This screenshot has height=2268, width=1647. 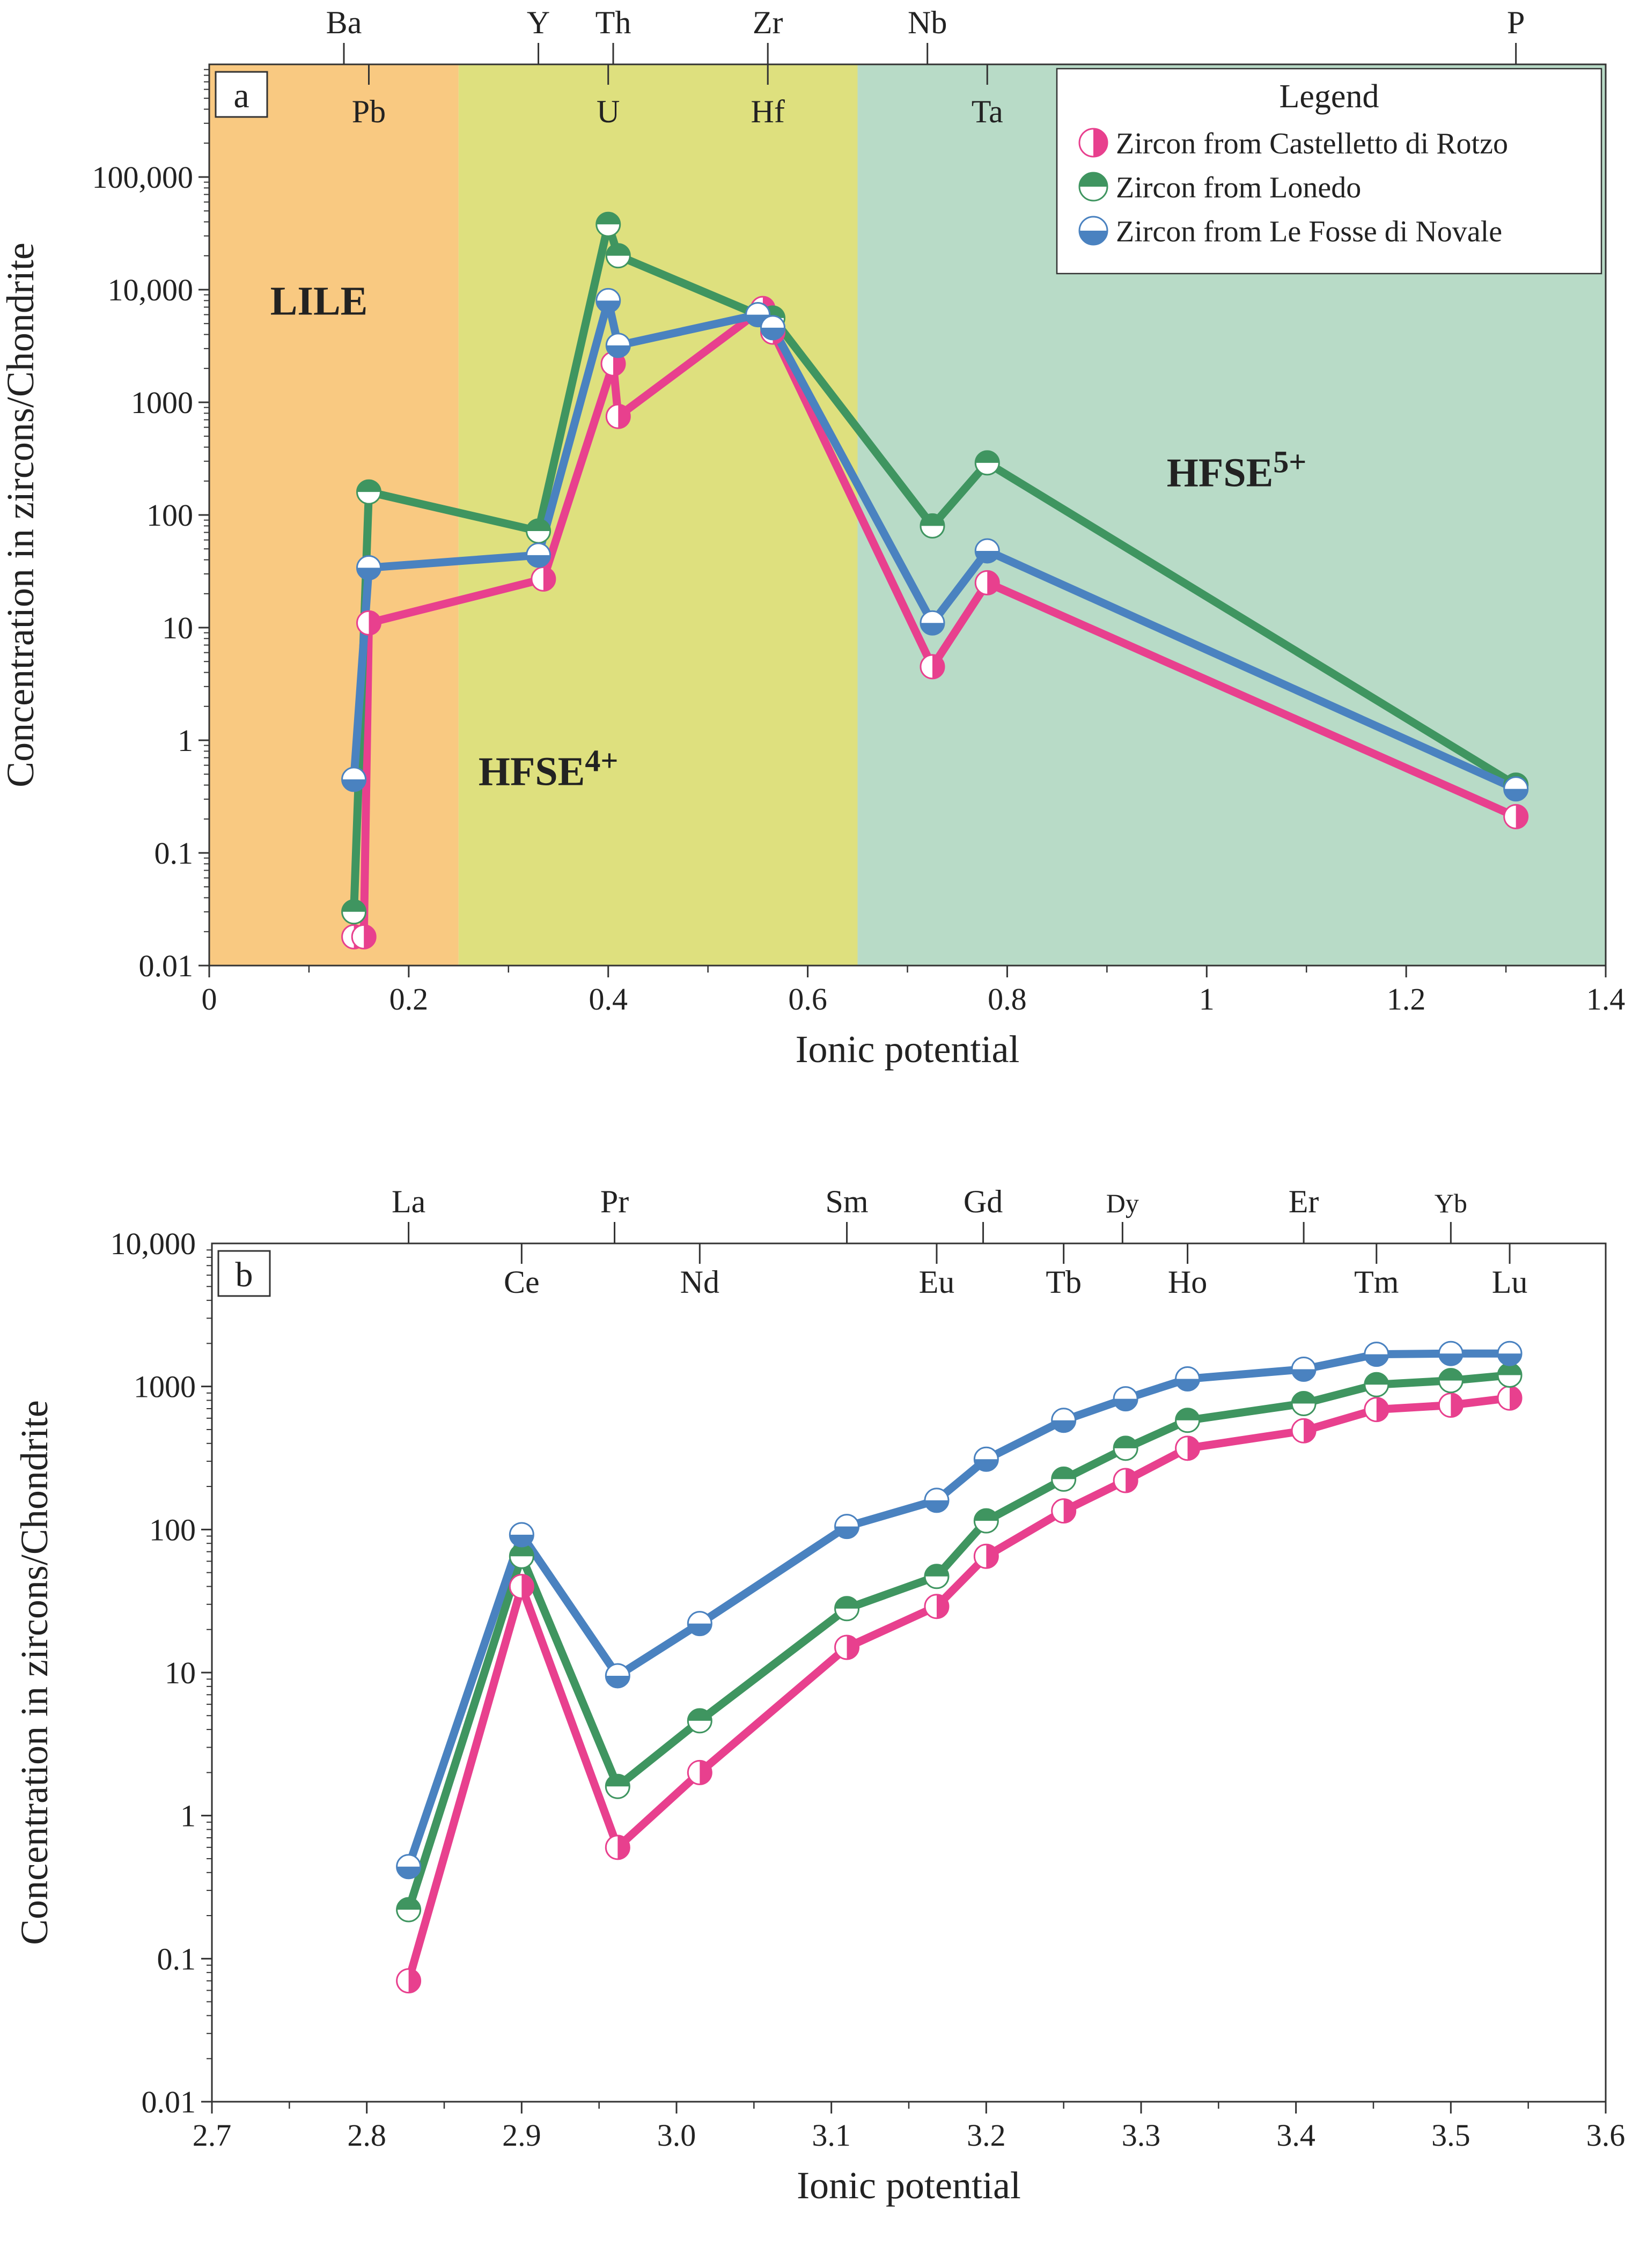 I want to click on region-label-superscript: 4+, so click(x=601, y=760).